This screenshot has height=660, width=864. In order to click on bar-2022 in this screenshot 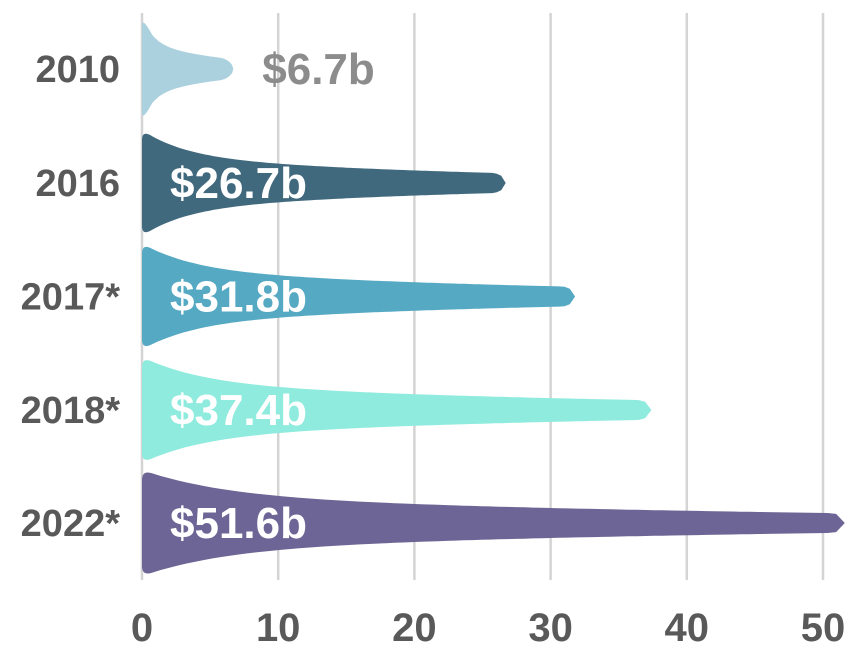, I will do `click(493, 523)`.